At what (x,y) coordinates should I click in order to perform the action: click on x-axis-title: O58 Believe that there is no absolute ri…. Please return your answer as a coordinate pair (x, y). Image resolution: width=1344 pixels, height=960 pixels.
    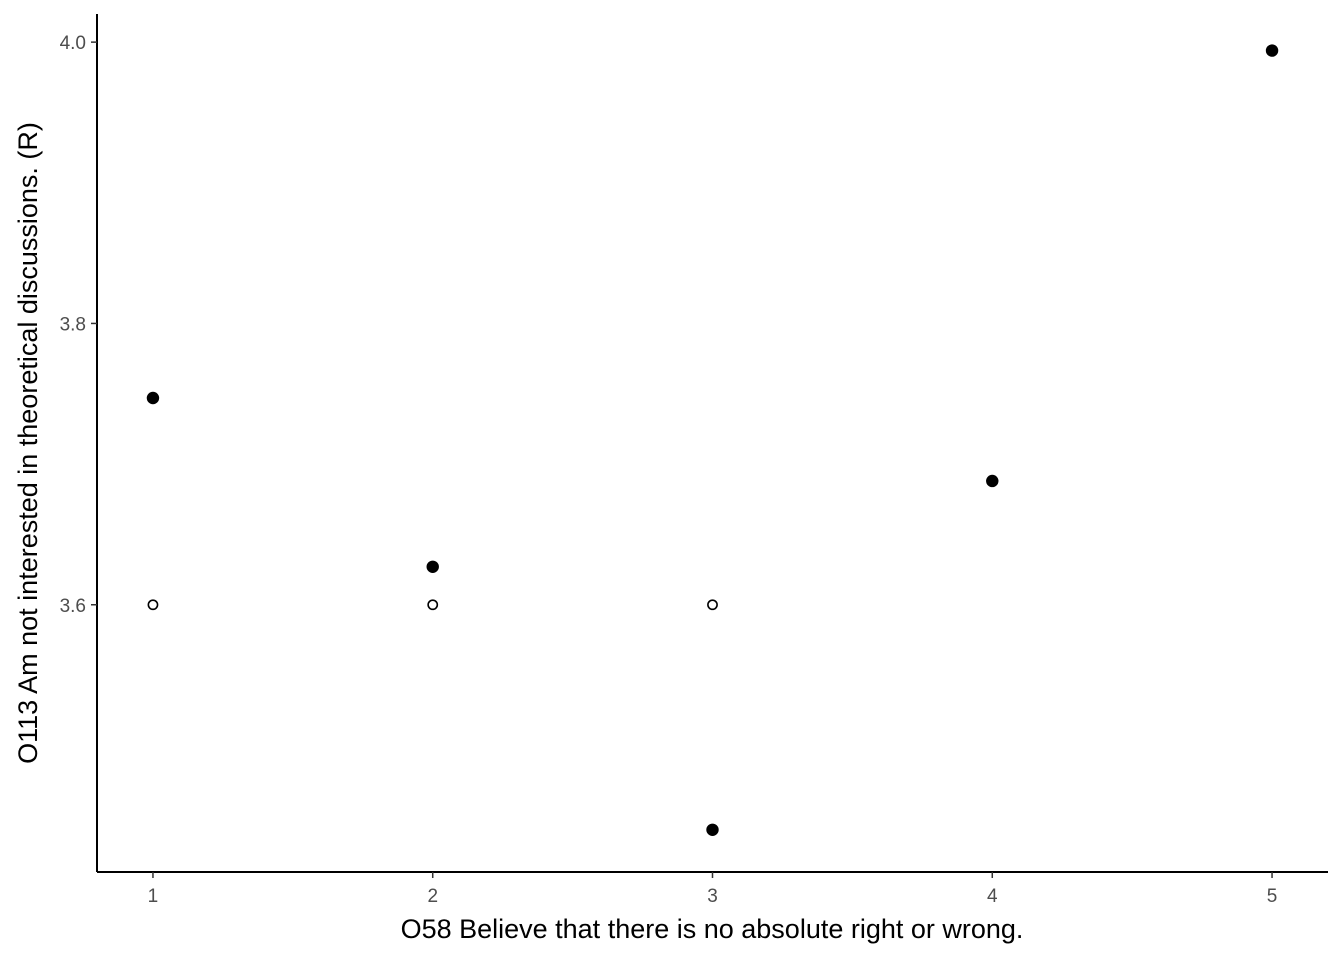
    Looking at the image, I should click on (712, 929).